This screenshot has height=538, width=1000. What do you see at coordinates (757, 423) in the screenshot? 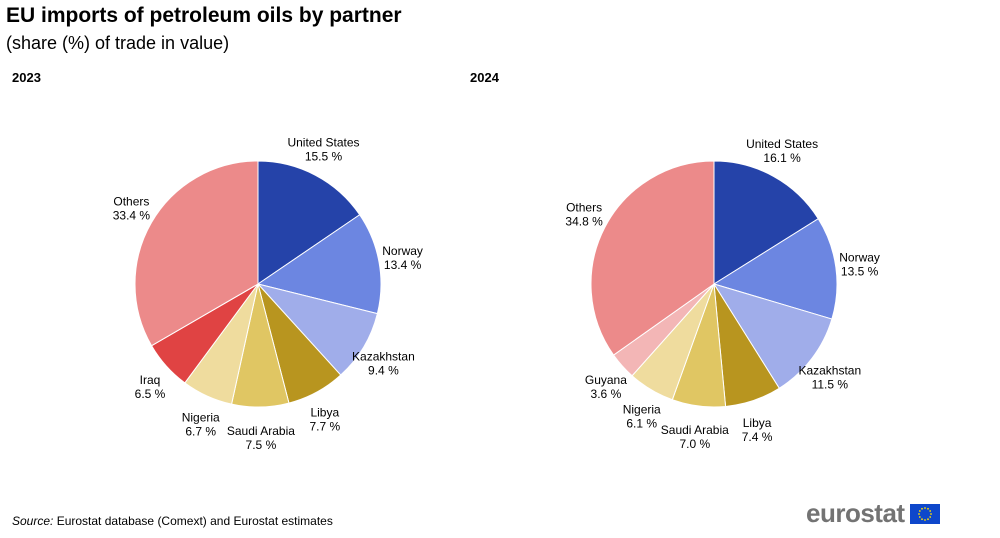
I see `slice-label-2024-libya: Libya` at bounding box center [757, 423].